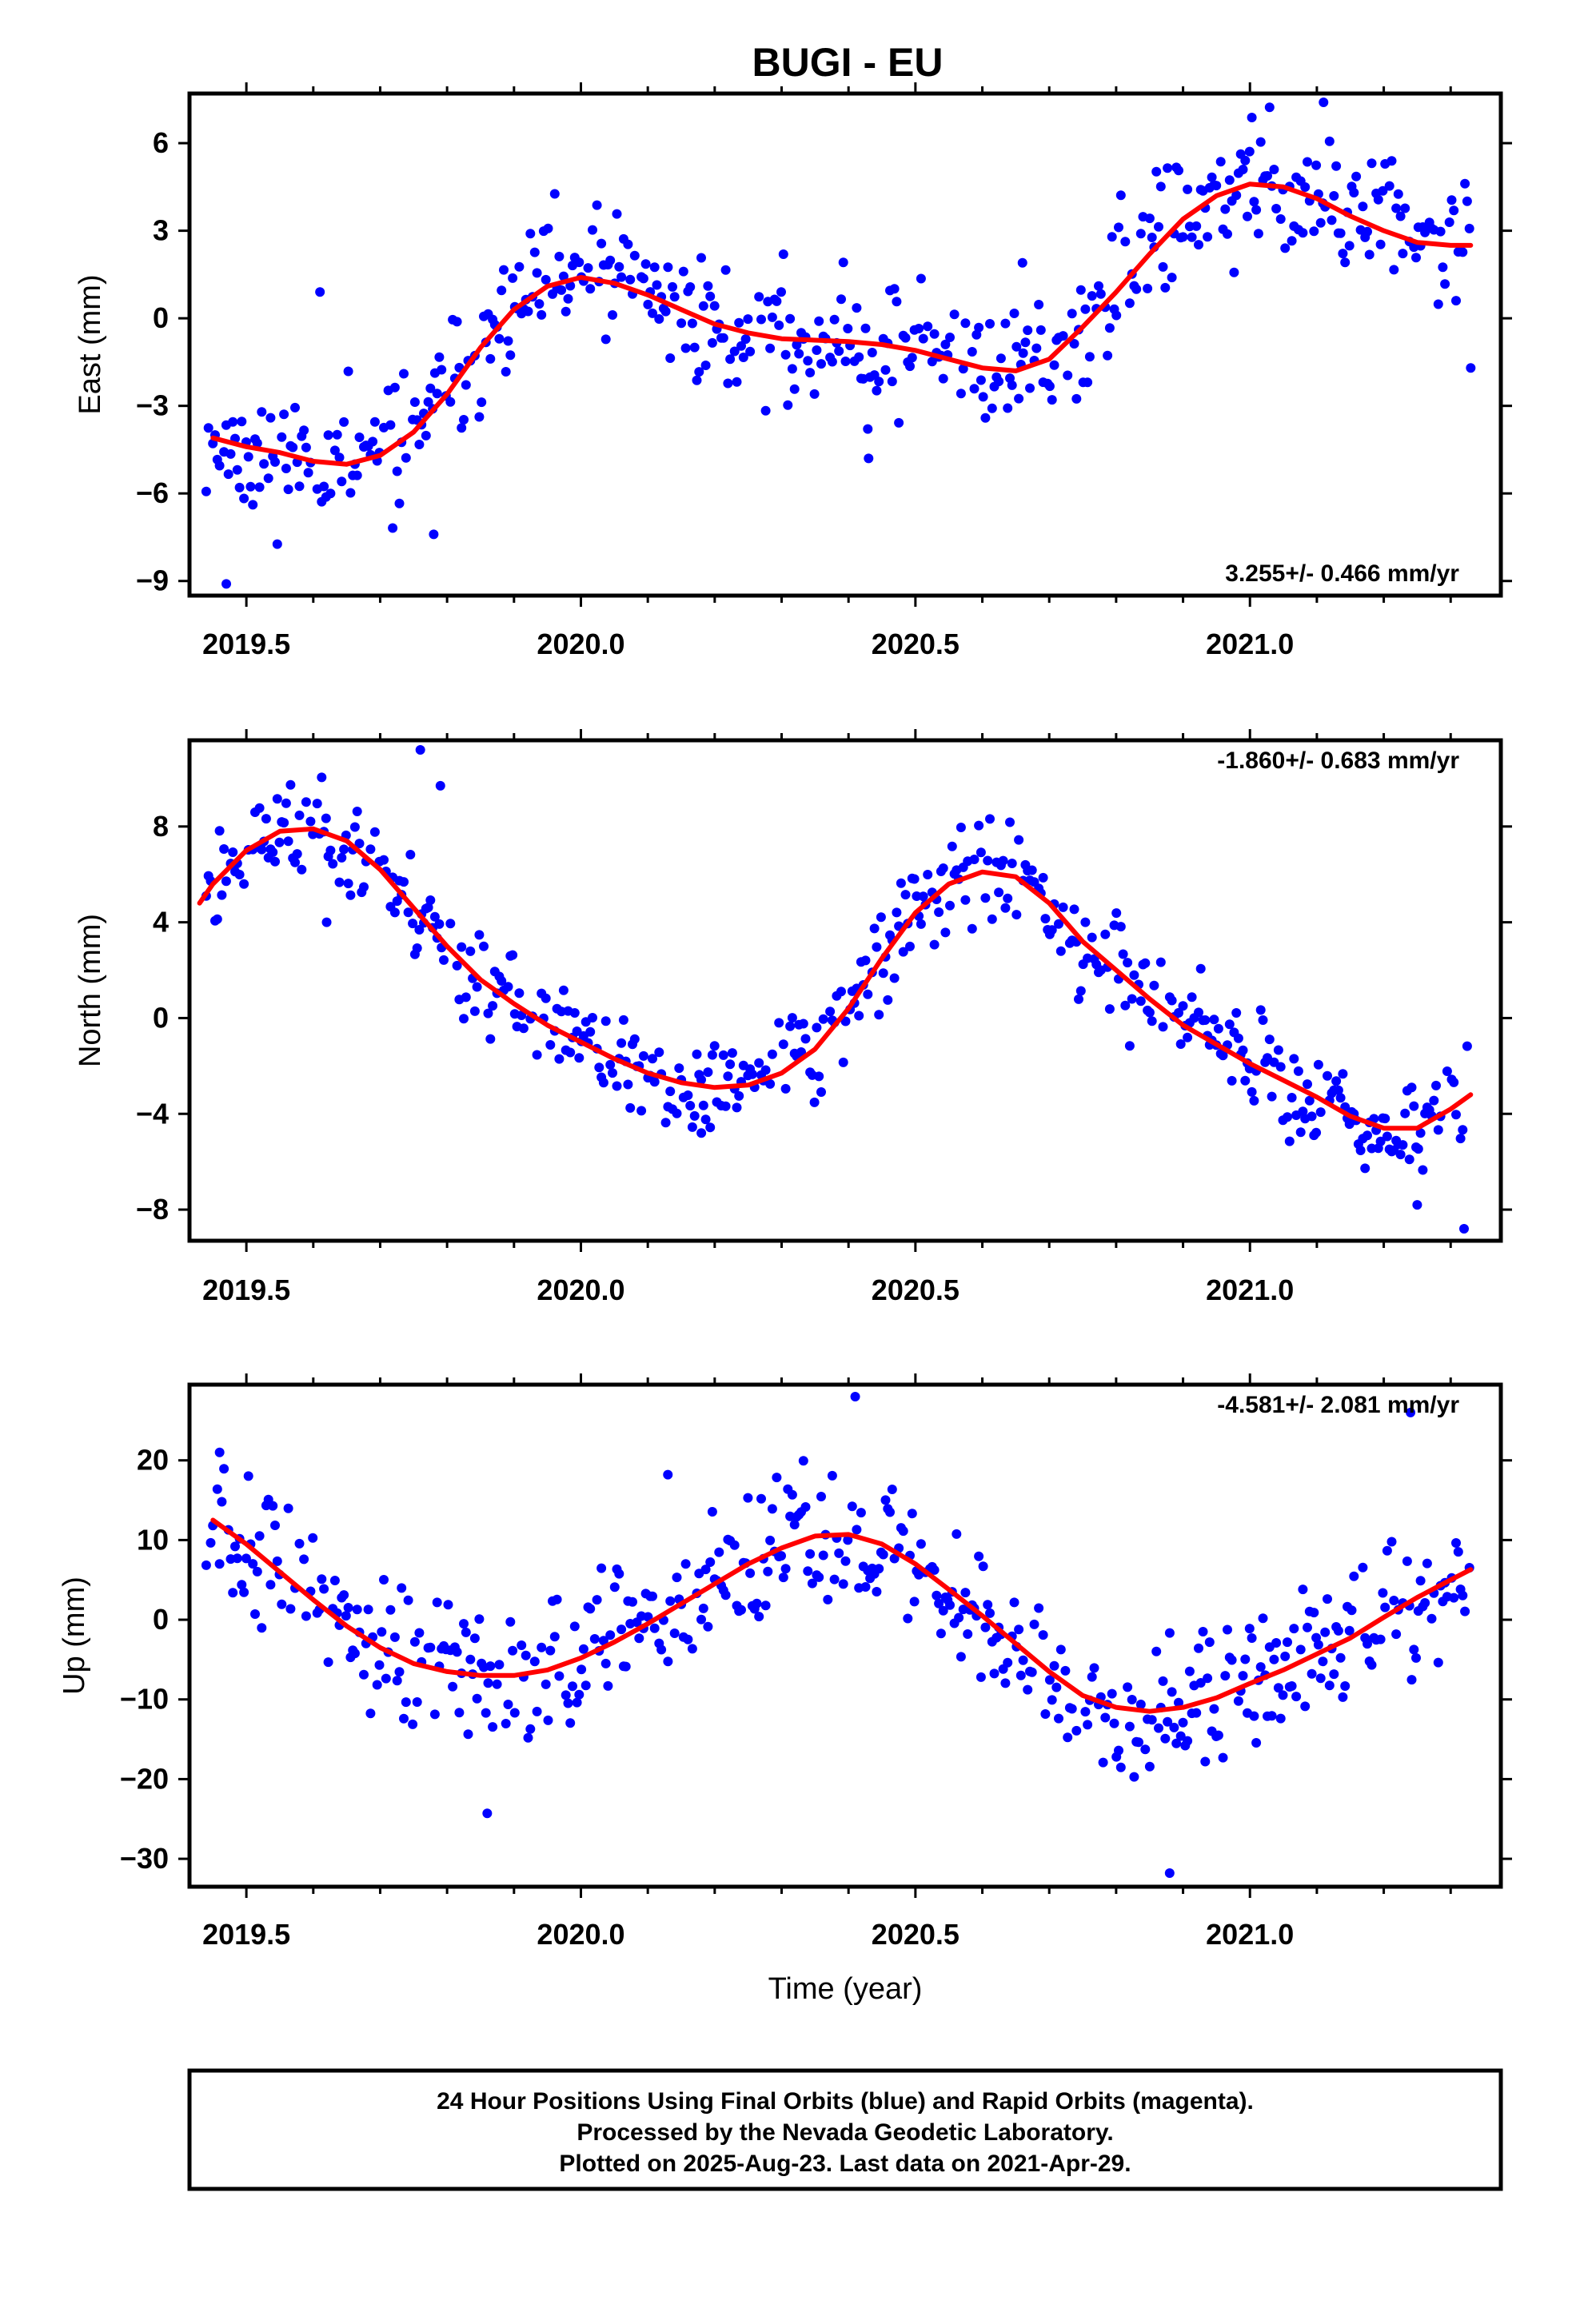  Describe the element at coordinates (1338, 1405) in the screenshot. I see `velocity-annotation: -4.581+/- 2.081 mm/yr` at that location.